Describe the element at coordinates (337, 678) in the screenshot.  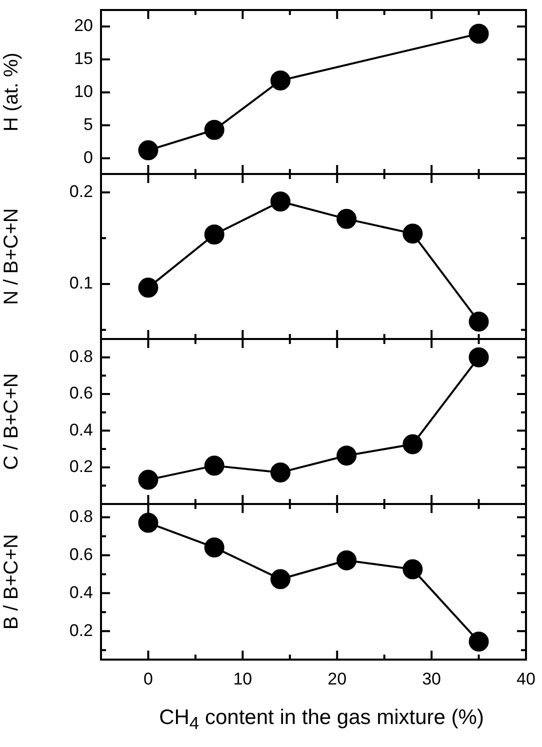
I see `x-tick-label: 20` at that location.